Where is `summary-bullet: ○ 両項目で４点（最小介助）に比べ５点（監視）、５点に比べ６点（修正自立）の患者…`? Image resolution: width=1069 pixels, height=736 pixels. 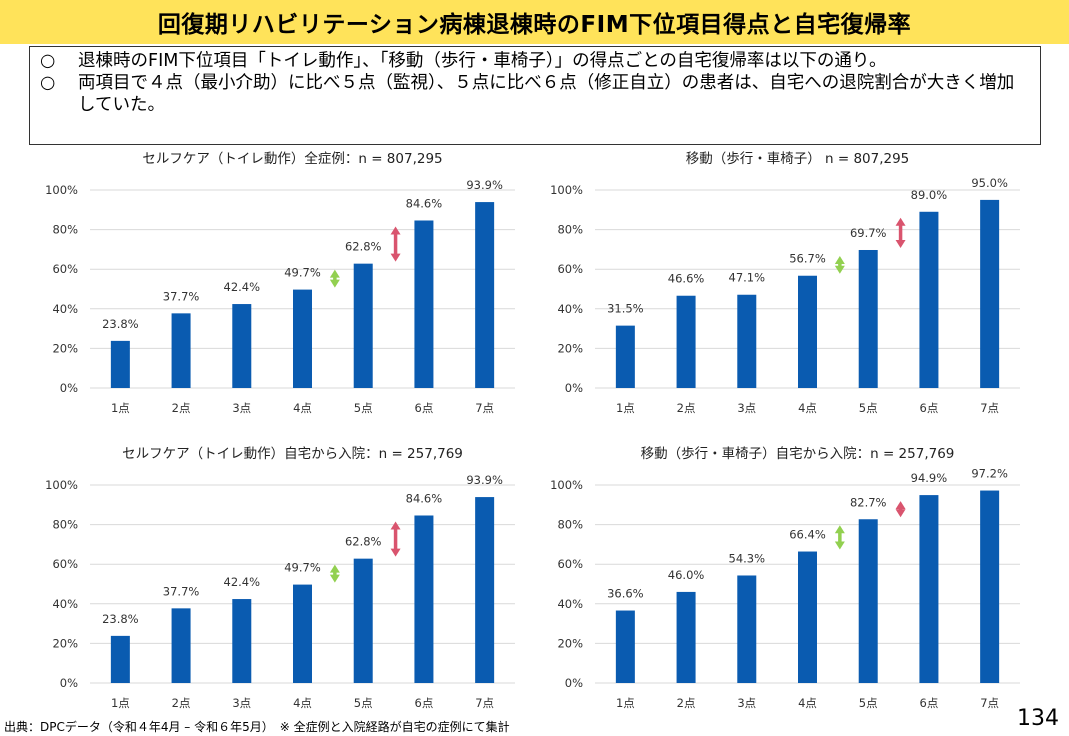
summary-bullet: ○ 両項目で４点（最小介助）に比べ５点（監視）、５点に比べ６点（修正自立）の患者… is located at coordinates (535, 94).